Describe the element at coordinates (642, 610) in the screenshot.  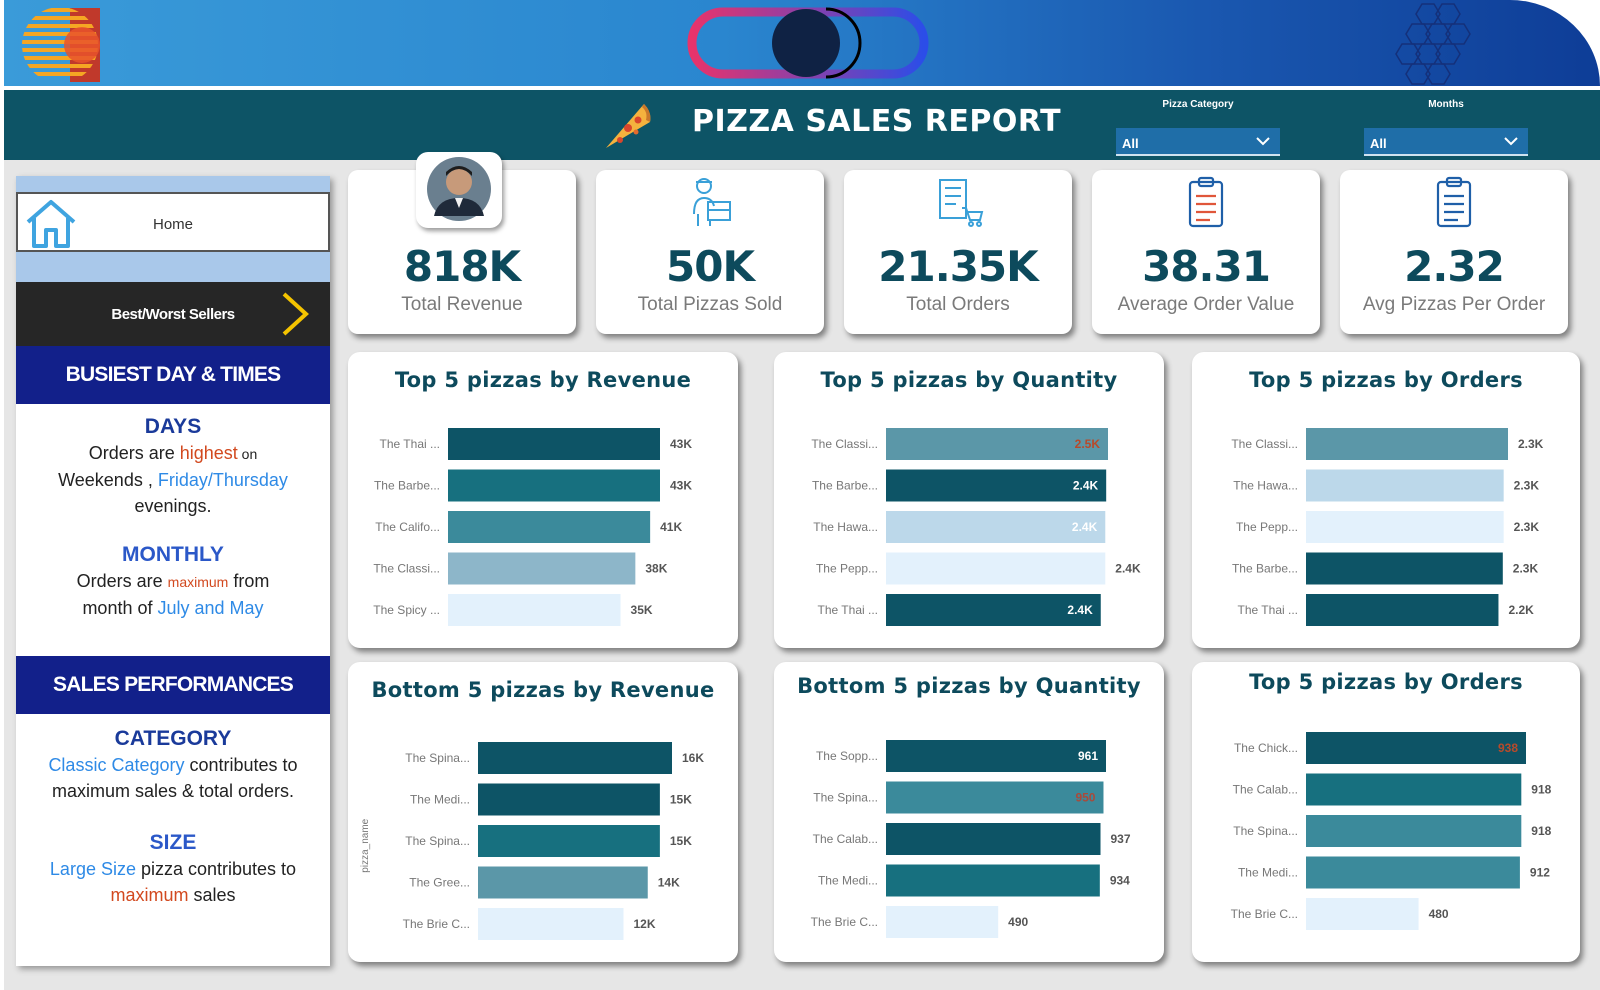
I see `data-label: 35K` at that location.